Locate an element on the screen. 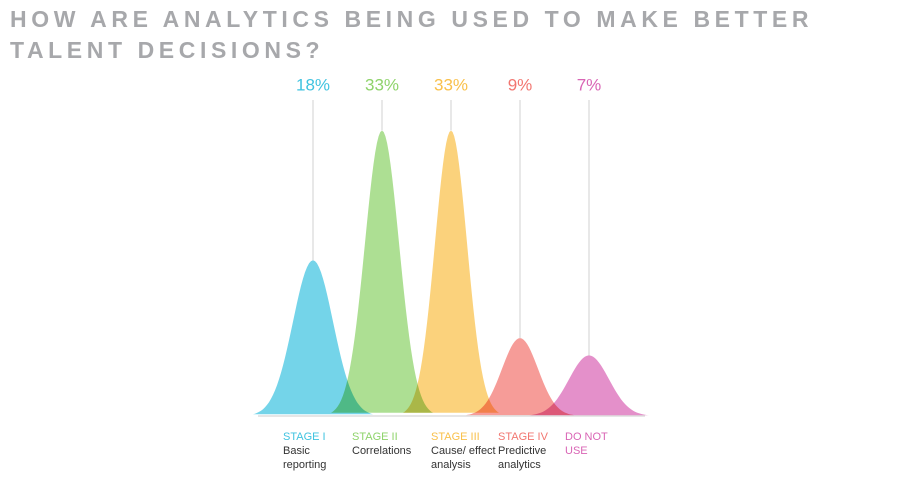  category-label: STAGE III Cause/ effect analysis is located at coordinates (464, 451).